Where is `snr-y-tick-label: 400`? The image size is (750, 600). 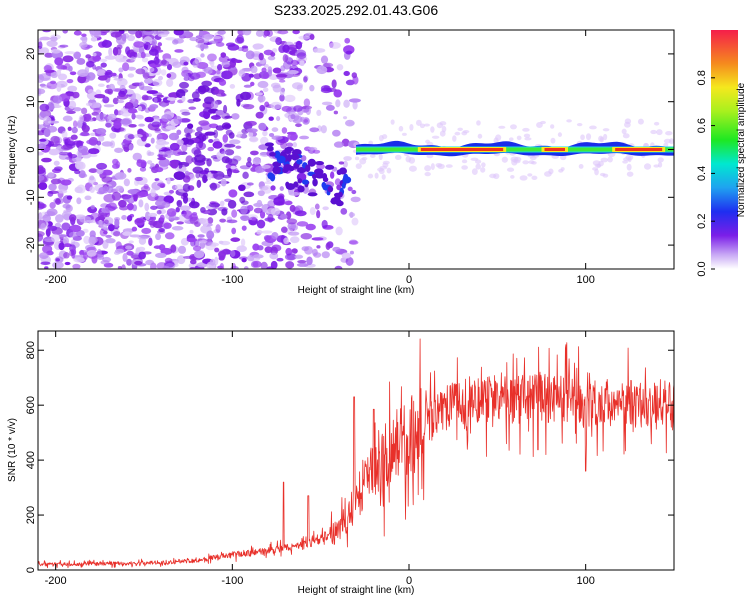 snr-y-tick-label: 400 is located at coordinates (31, 460).